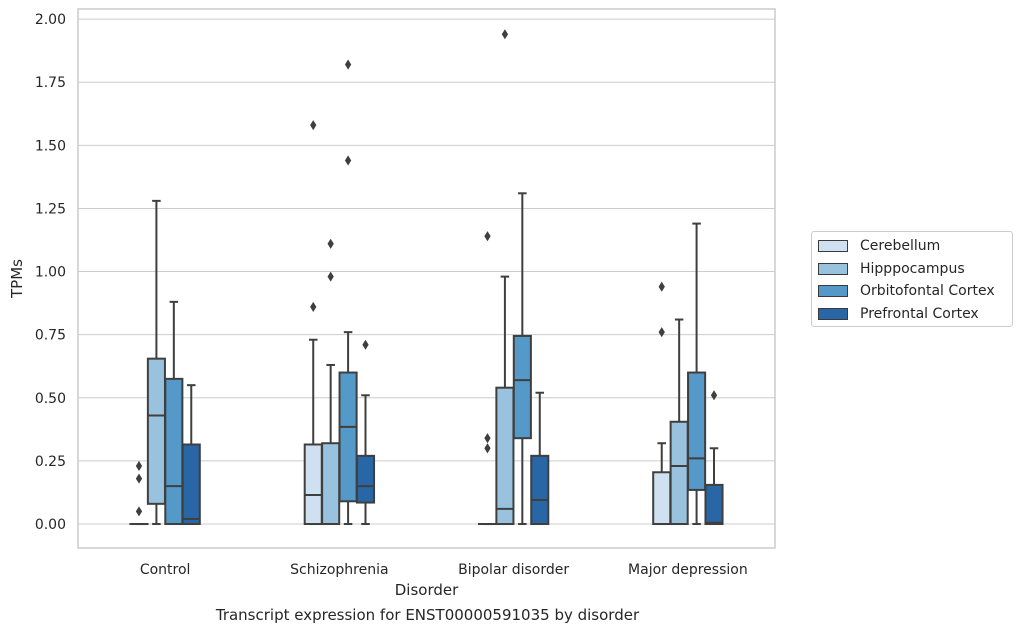  Describe the element at coordinates (919, 314) in the screenshot. I see `legend-label: Prefrontal Cortex` at that location.